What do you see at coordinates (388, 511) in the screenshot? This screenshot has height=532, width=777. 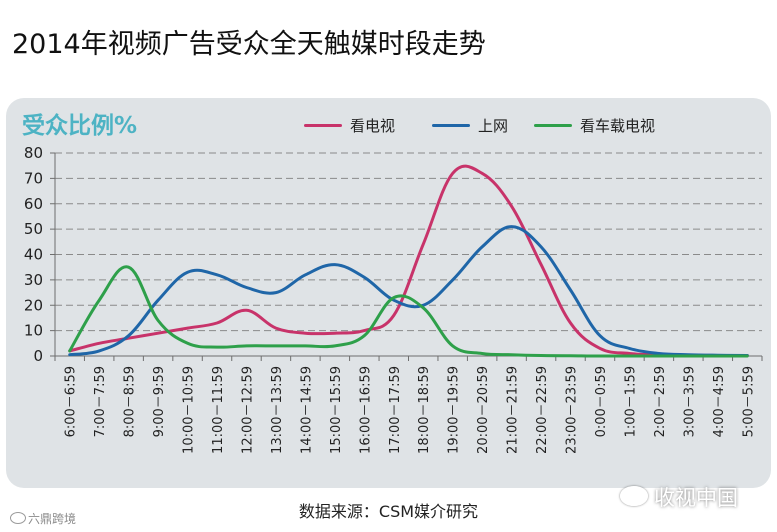 I see `data-source: 数据来源：CSM媒介研究` at bounding box center [388, 511].